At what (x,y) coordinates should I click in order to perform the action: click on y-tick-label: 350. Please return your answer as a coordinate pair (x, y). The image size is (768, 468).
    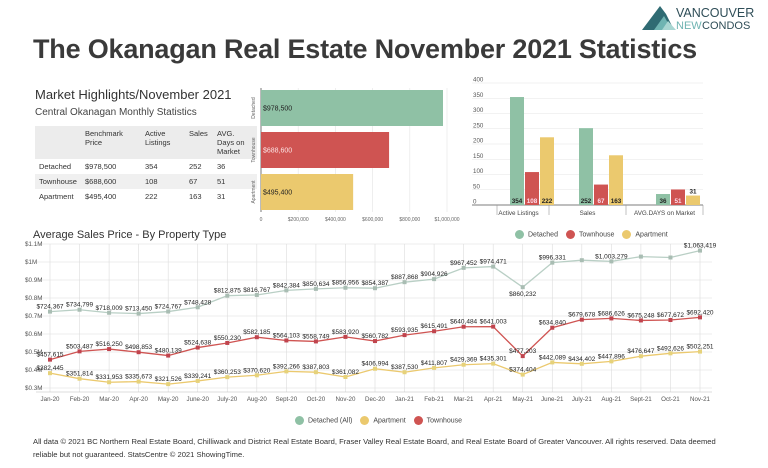
    Looking at the image, I should click on (478, 95).